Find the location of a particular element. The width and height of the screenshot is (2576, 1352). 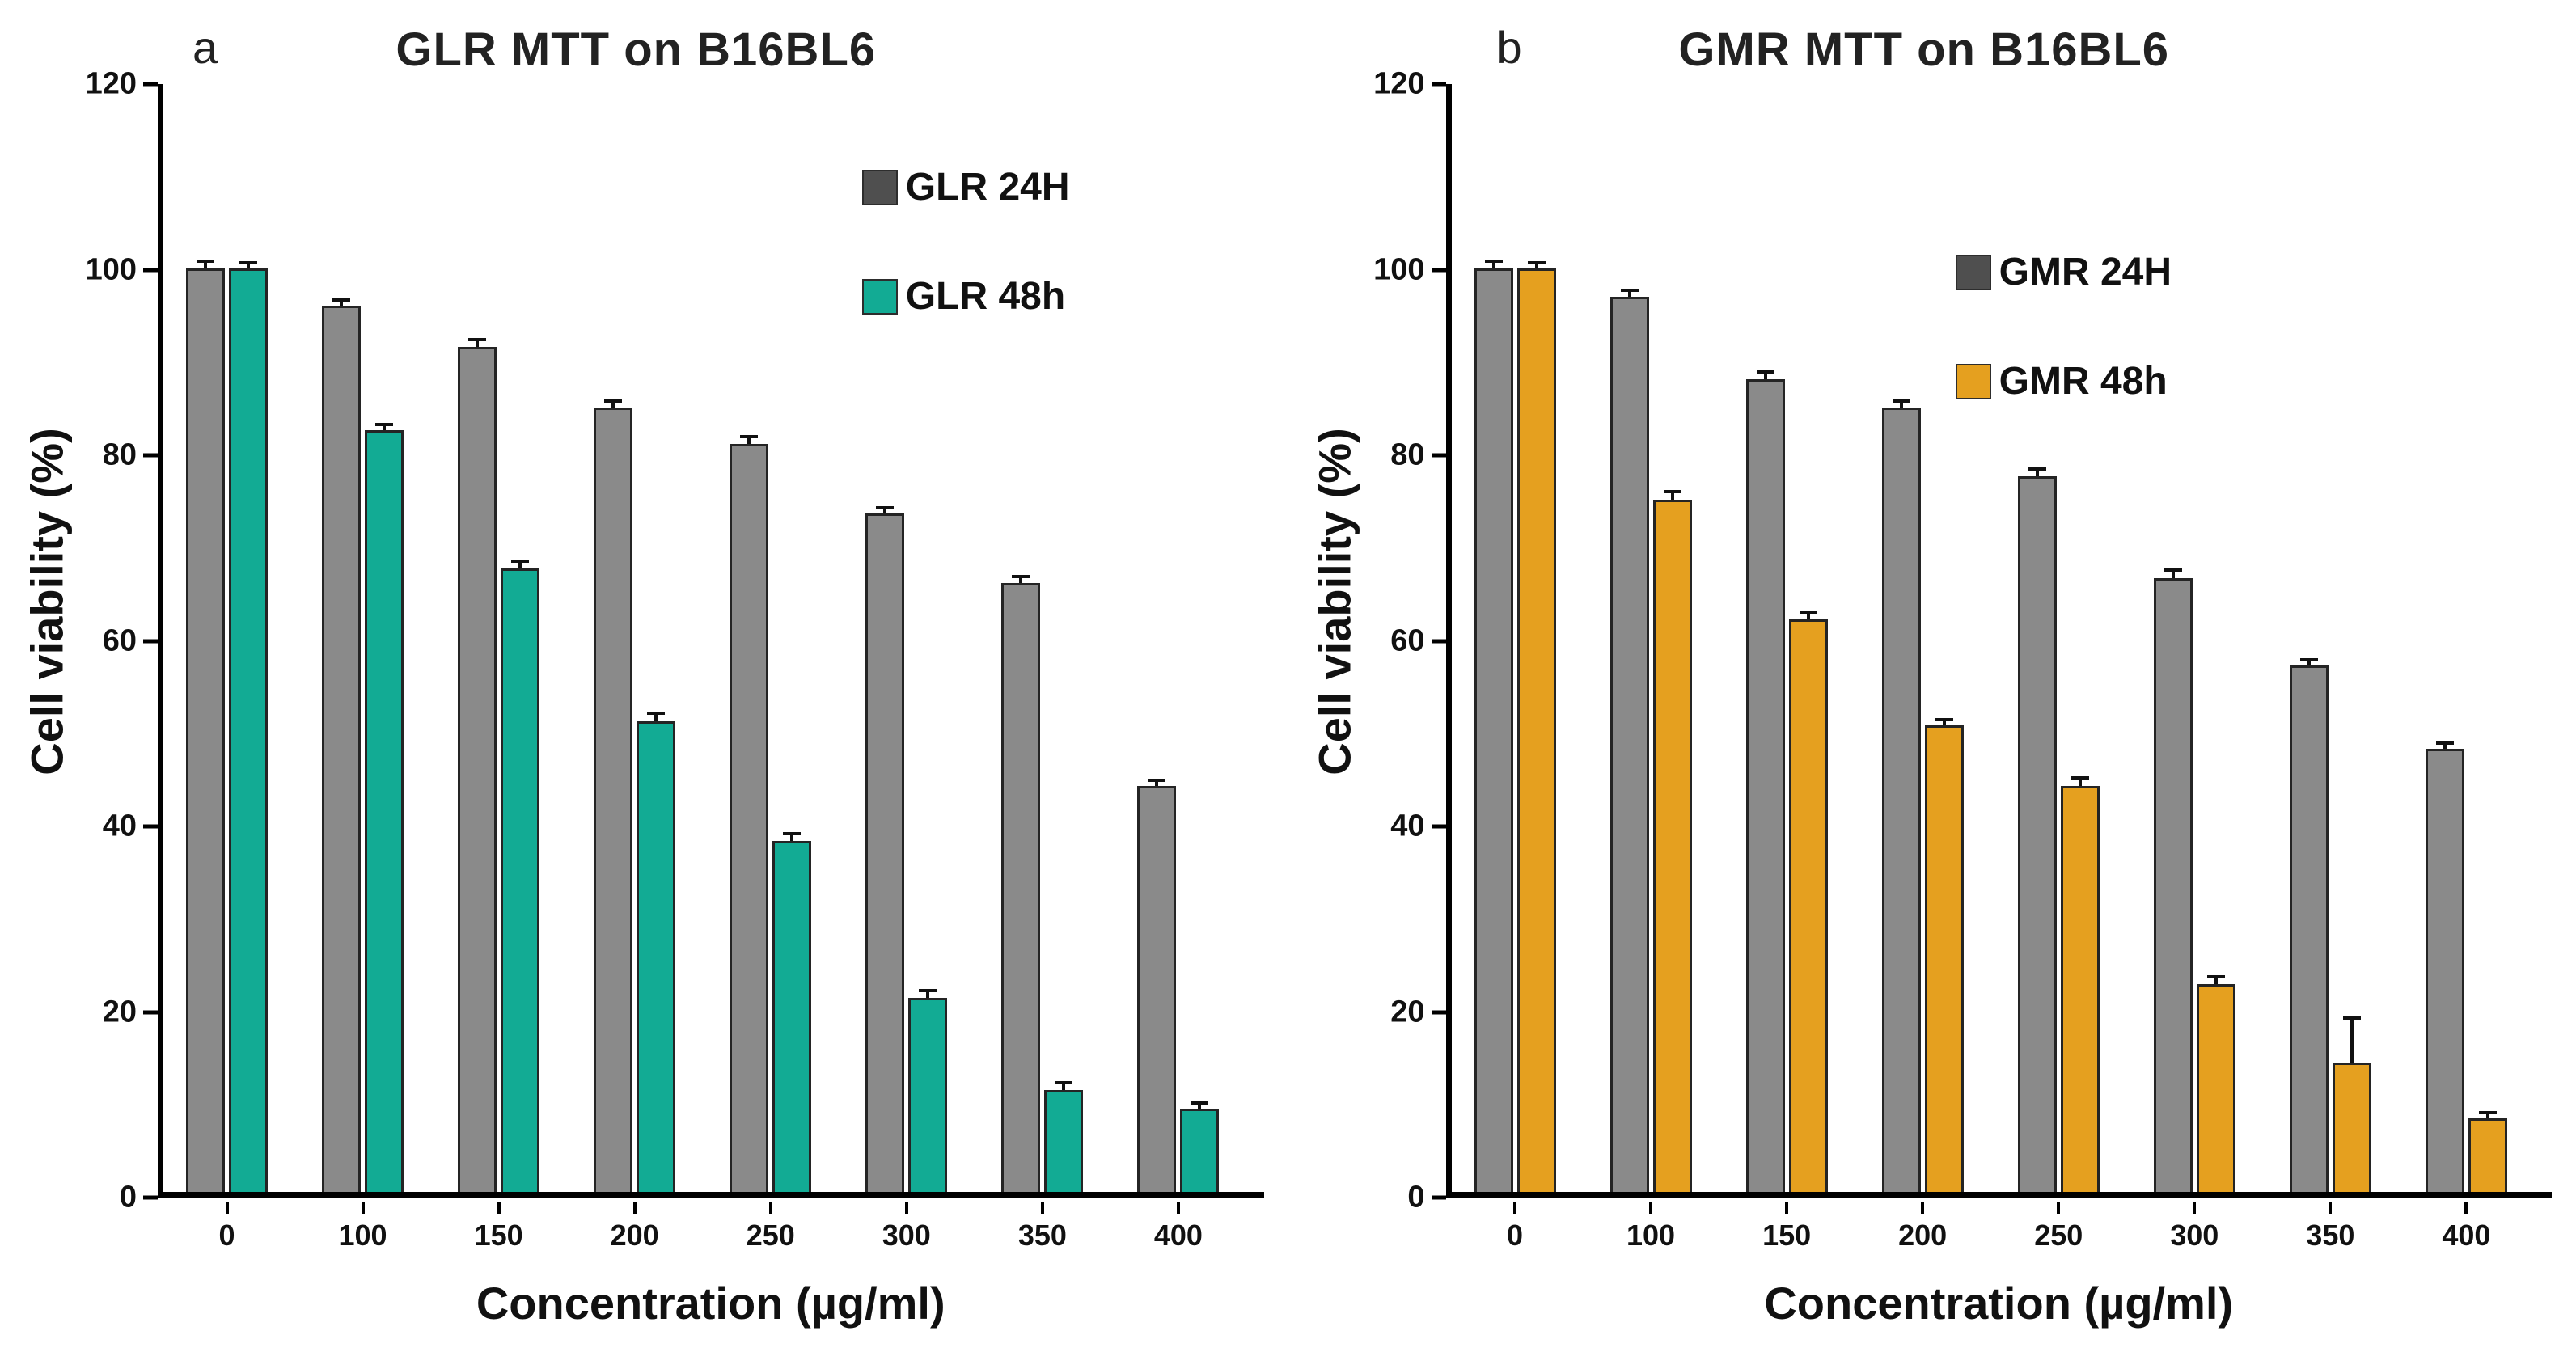

x-tick: 300 is located at coordinates (906, 1231).